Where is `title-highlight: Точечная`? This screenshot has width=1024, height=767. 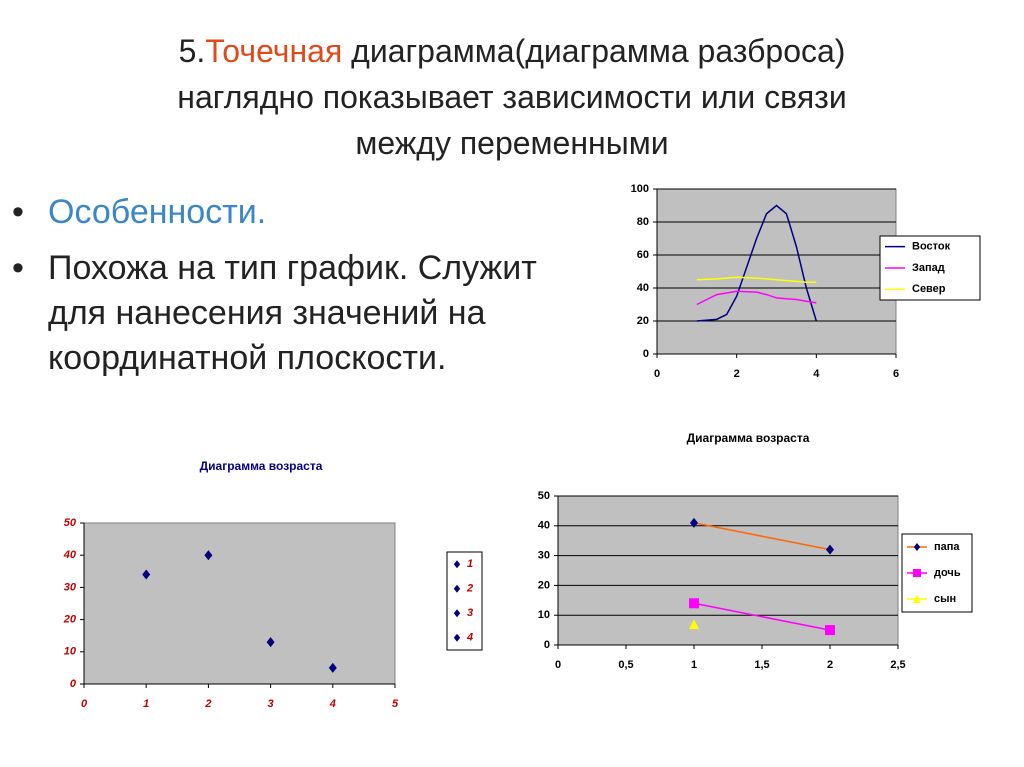 title-highlight: Точечная is located at coordinates (274, 51).